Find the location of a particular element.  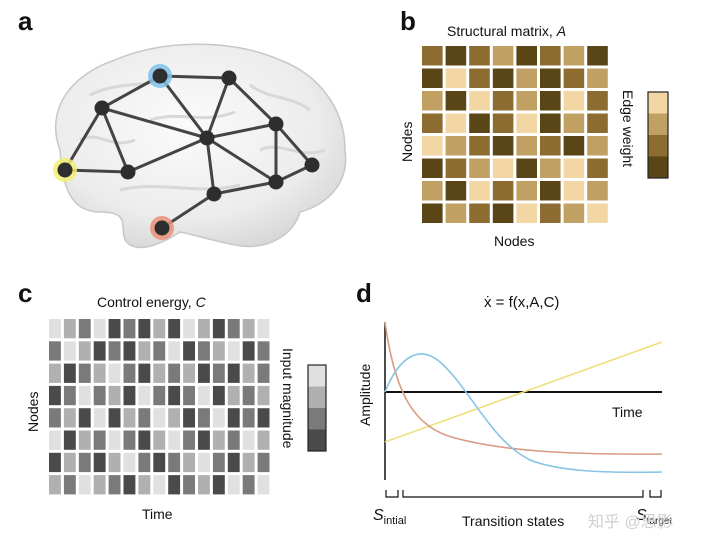

blue-curve is located at coordinates (523, 413).